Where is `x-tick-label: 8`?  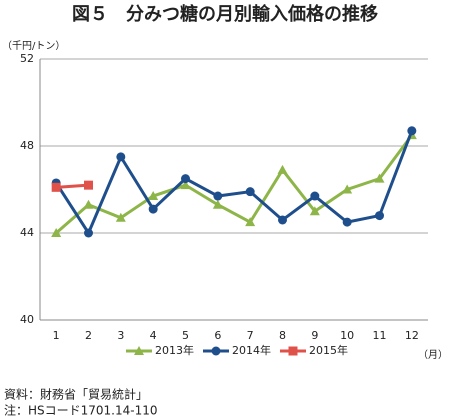
x-tick-label: 8 is located at coordinates (282, 335).